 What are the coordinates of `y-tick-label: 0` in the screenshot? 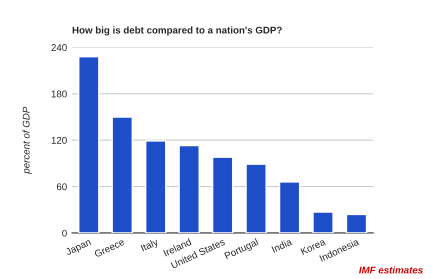 It's located at (64, 233).